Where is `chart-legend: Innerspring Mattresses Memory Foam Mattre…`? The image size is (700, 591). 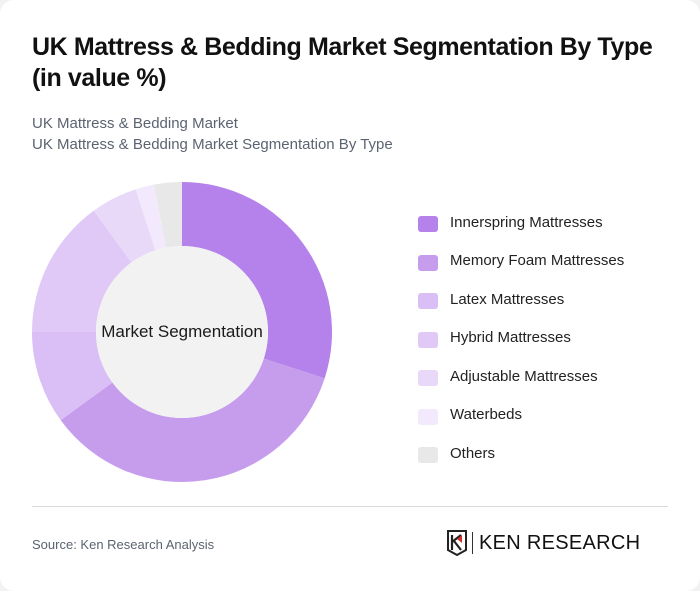
chart-legend: Innerspring Mattresses Memory Foam Mattre… is located at coordinates (521, 340).